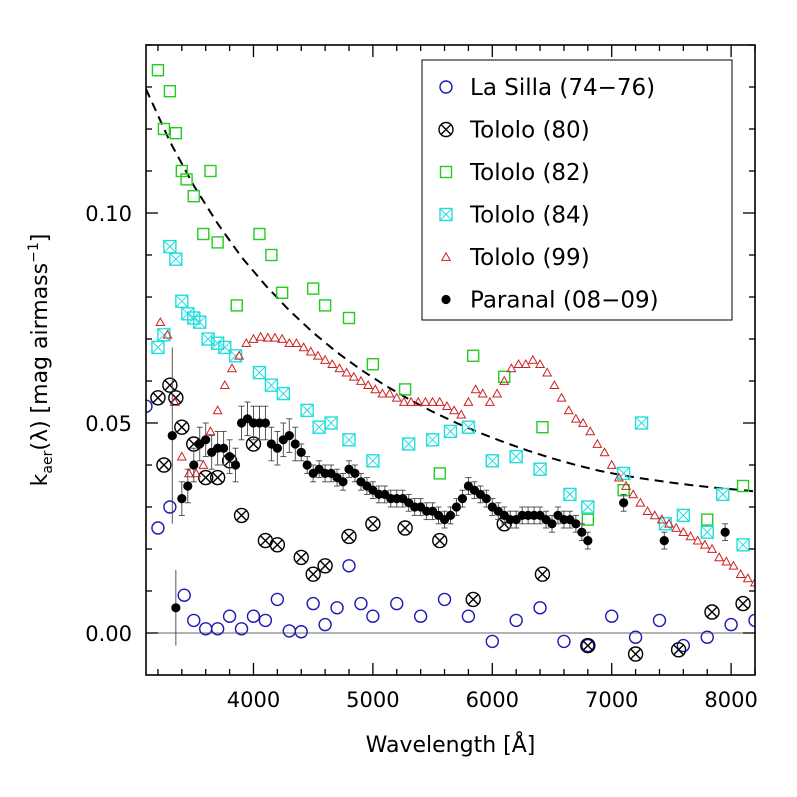 The image size is (797, 797). What do you see at coordinates (446, 214) in the screenshot?
I see `legend-marker-tololo84` at bounding box center [446, 214].